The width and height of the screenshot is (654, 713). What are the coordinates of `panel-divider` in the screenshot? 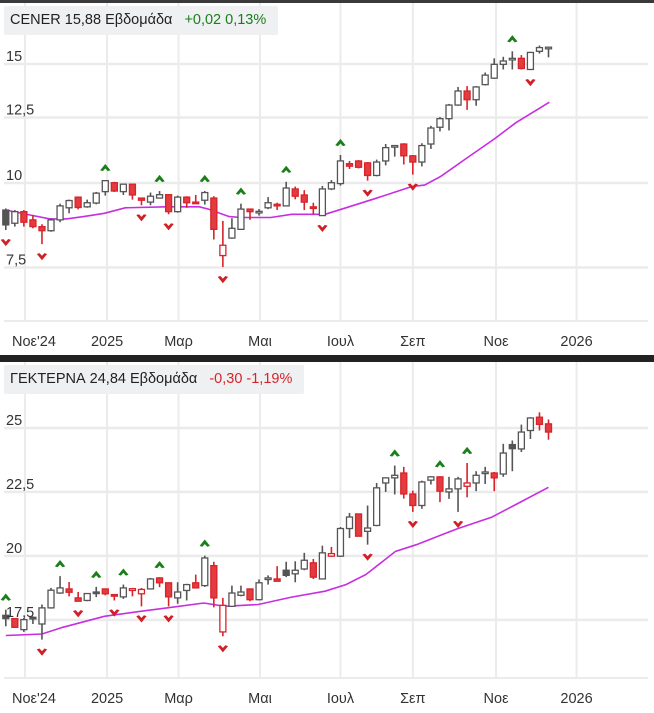 It's located at (327, 358).